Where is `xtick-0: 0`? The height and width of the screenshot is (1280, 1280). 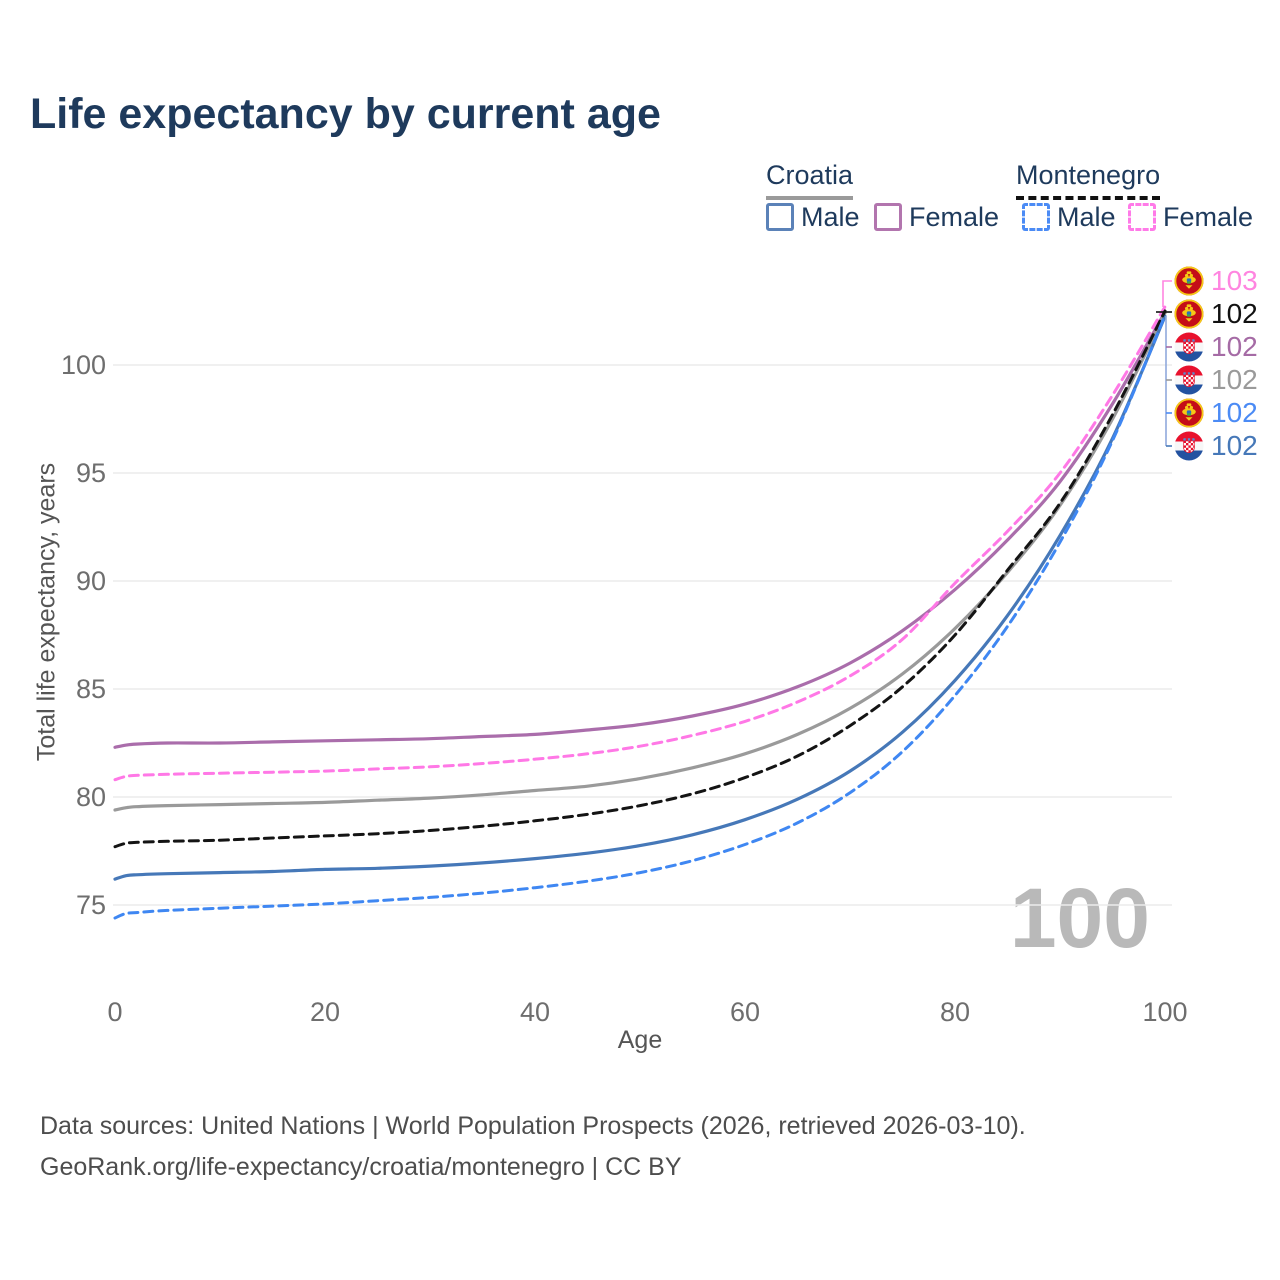
xtick-0: 0 is located at coordinates (115, 1012).